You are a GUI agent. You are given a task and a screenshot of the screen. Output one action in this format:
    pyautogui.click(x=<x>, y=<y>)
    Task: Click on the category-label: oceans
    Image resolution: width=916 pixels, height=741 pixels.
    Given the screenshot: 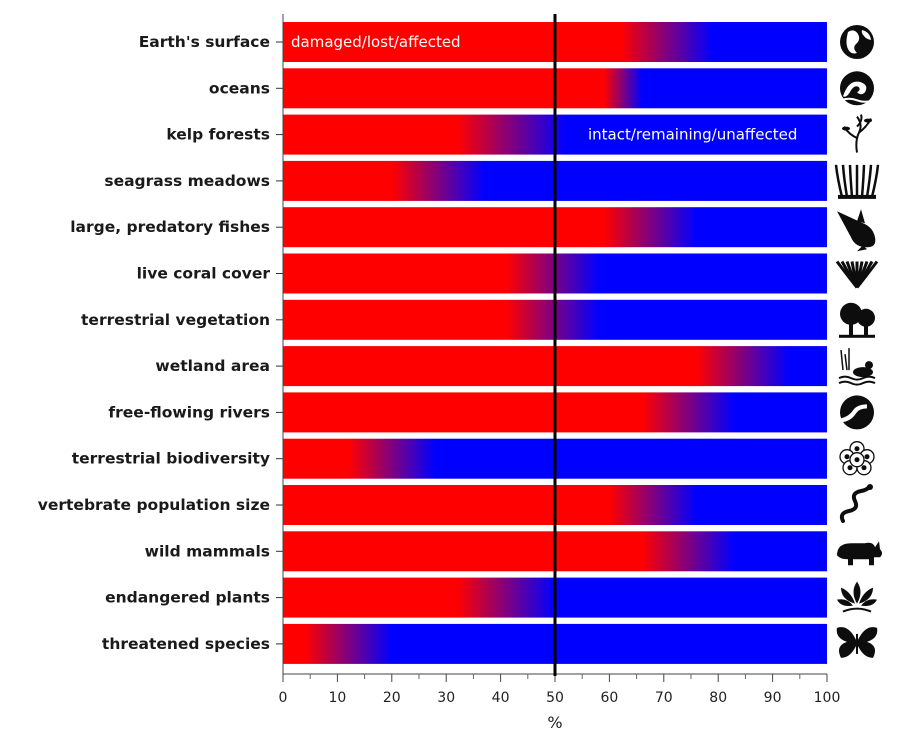 What is the action you would take?
    pyautogui.click(x=239, y=88)
    